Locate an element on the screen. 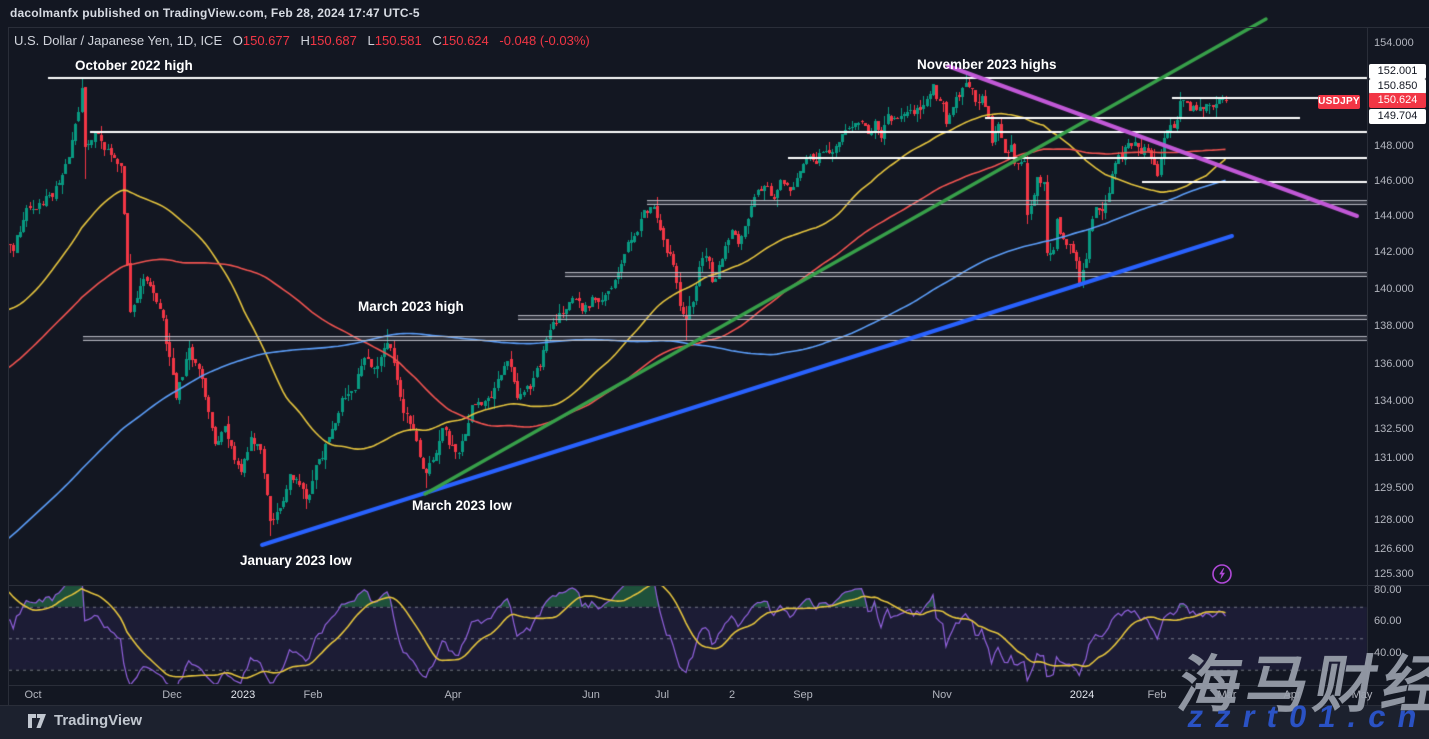 This screenshot has width=1429, height=739. header-divider is located at coordinates (718, 27).